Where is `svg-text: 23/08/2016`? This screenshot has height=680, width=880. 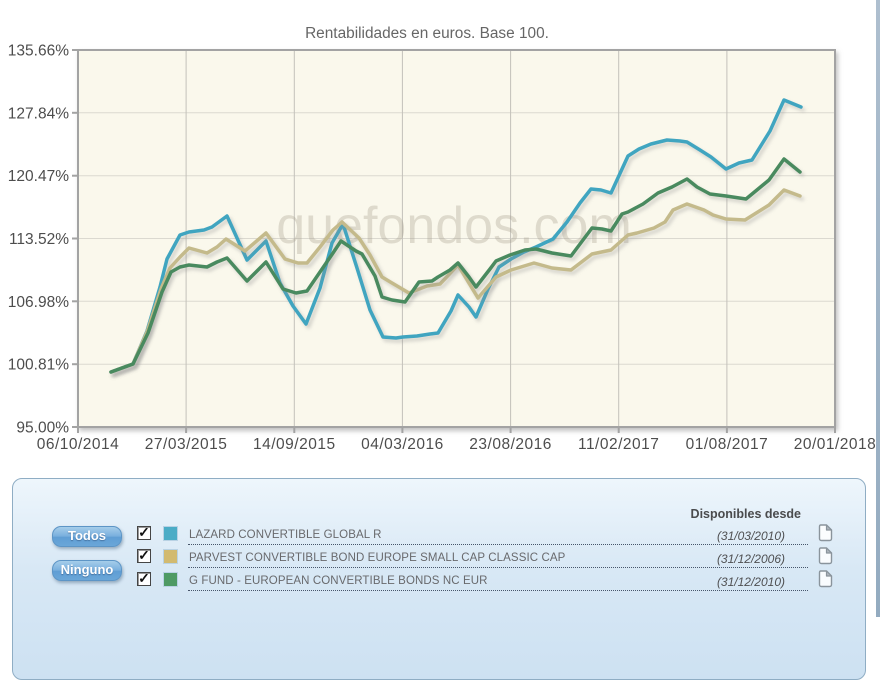 svg-text: 23/08/2016 is located at coordinates (510, 444).